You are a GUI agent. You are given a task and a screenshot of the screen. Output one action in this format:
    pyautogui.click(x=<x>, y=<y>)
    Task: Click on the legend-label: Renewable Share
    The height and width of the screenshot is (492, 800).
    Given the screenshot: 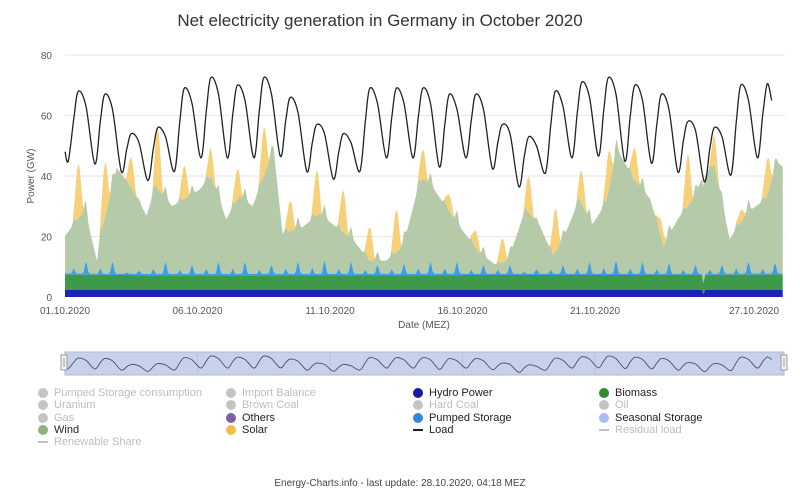 What is the action you would take?
    pyautogui.click(x=98, y=442)
    